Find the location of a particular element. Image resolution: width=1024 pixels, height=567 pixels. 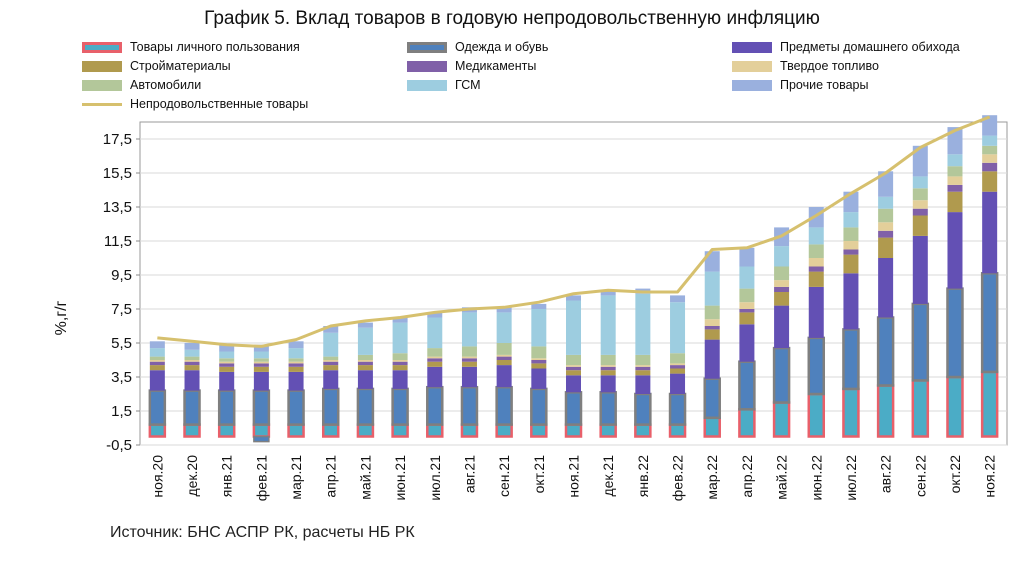

legend-label: Непродовольственные товары is located at coordinates (219, 104).